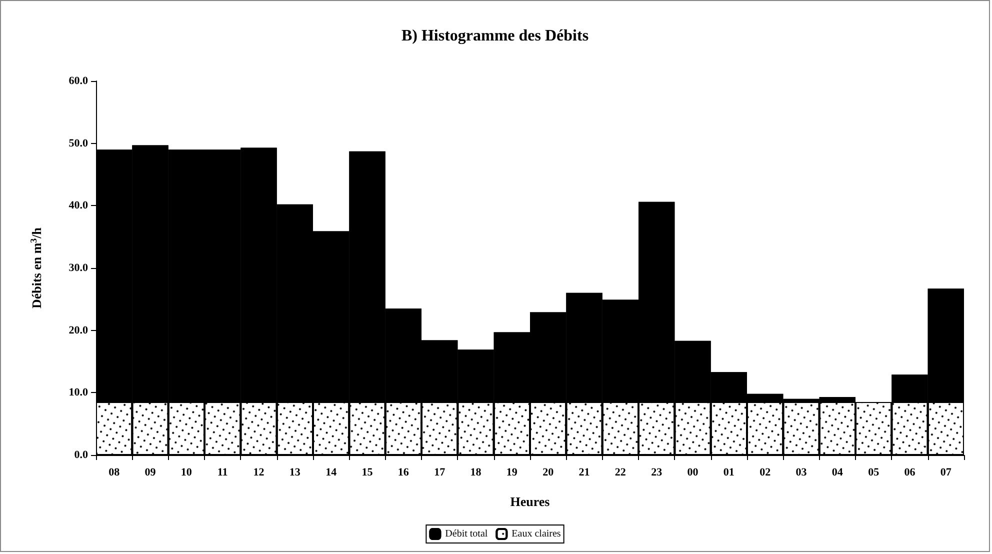  I want to click on x-tick-label: 10, so click(186, 472).